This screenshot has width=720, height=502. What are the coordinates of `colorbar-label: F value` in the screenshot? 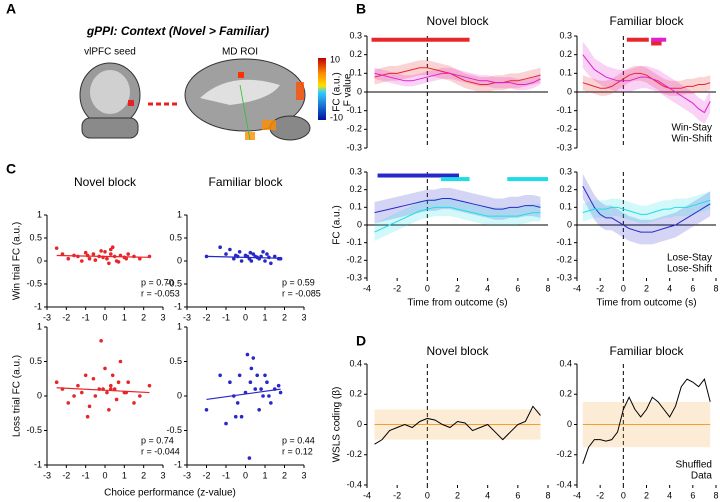 It's located at (348, 89).